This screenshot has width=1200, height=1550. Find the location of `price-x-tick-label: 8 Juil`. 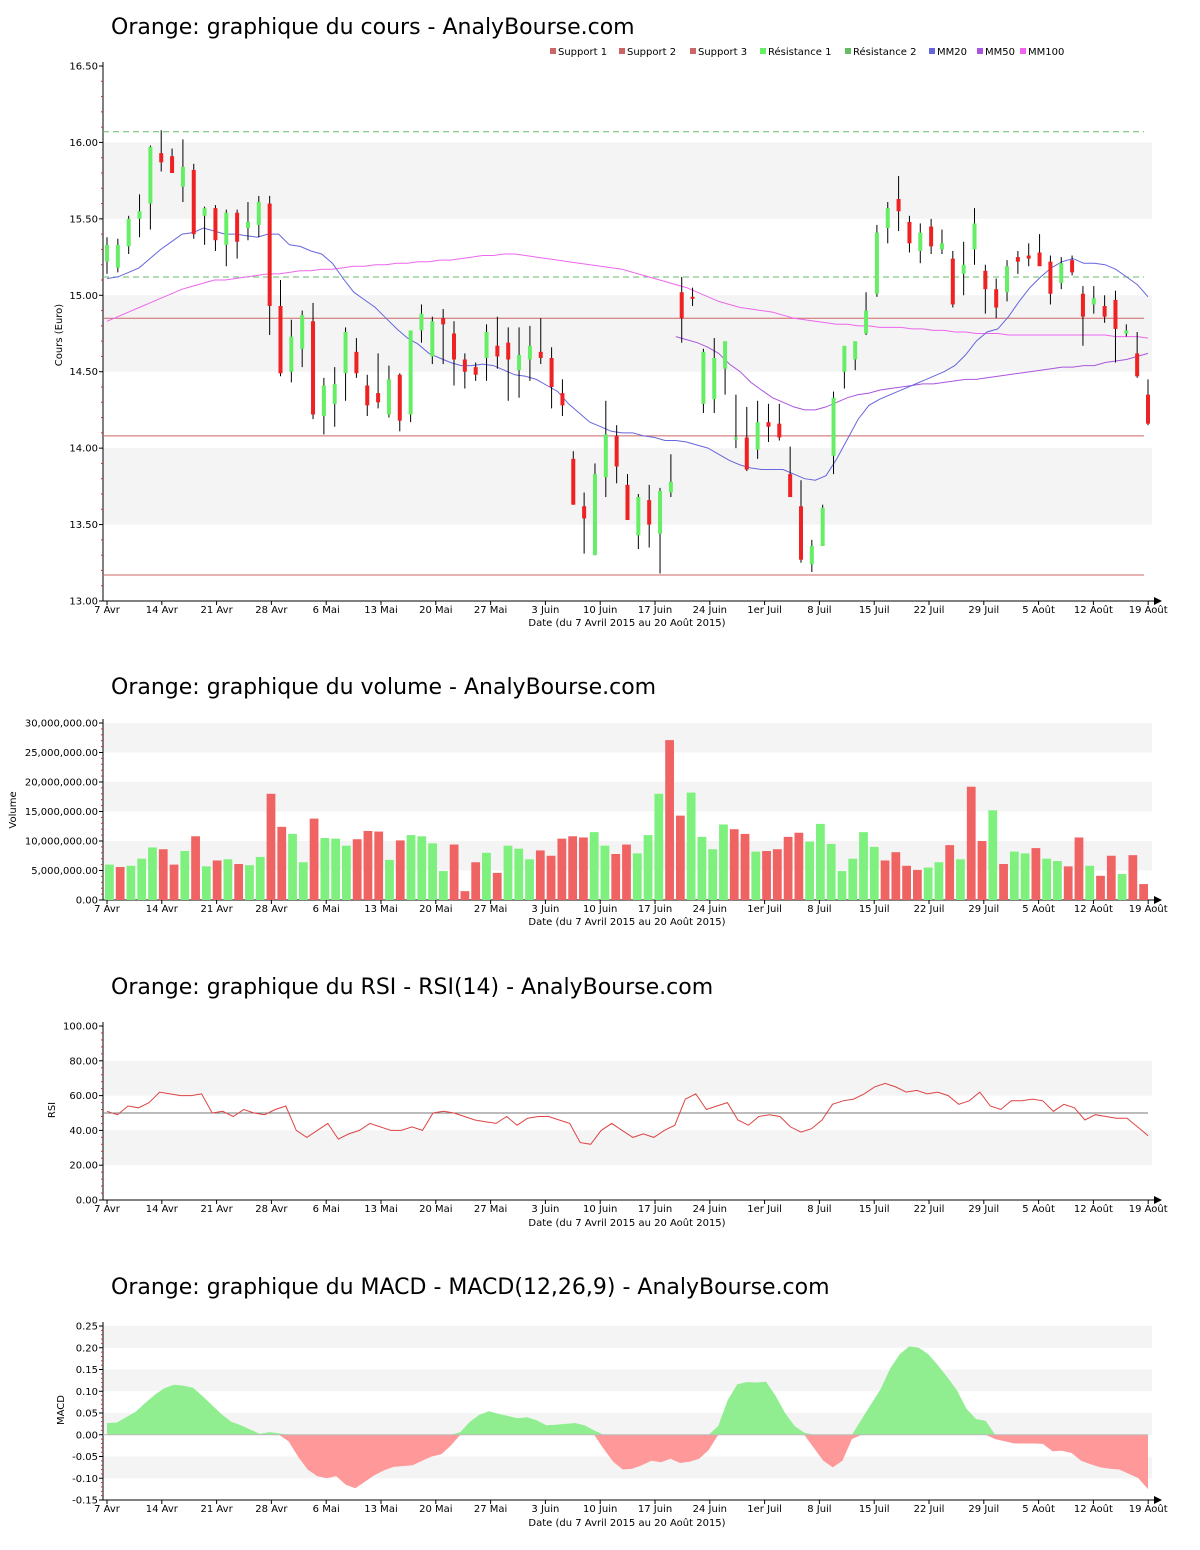

price-x-tick-label: 8 Juil is located at coordinates (819, 610).